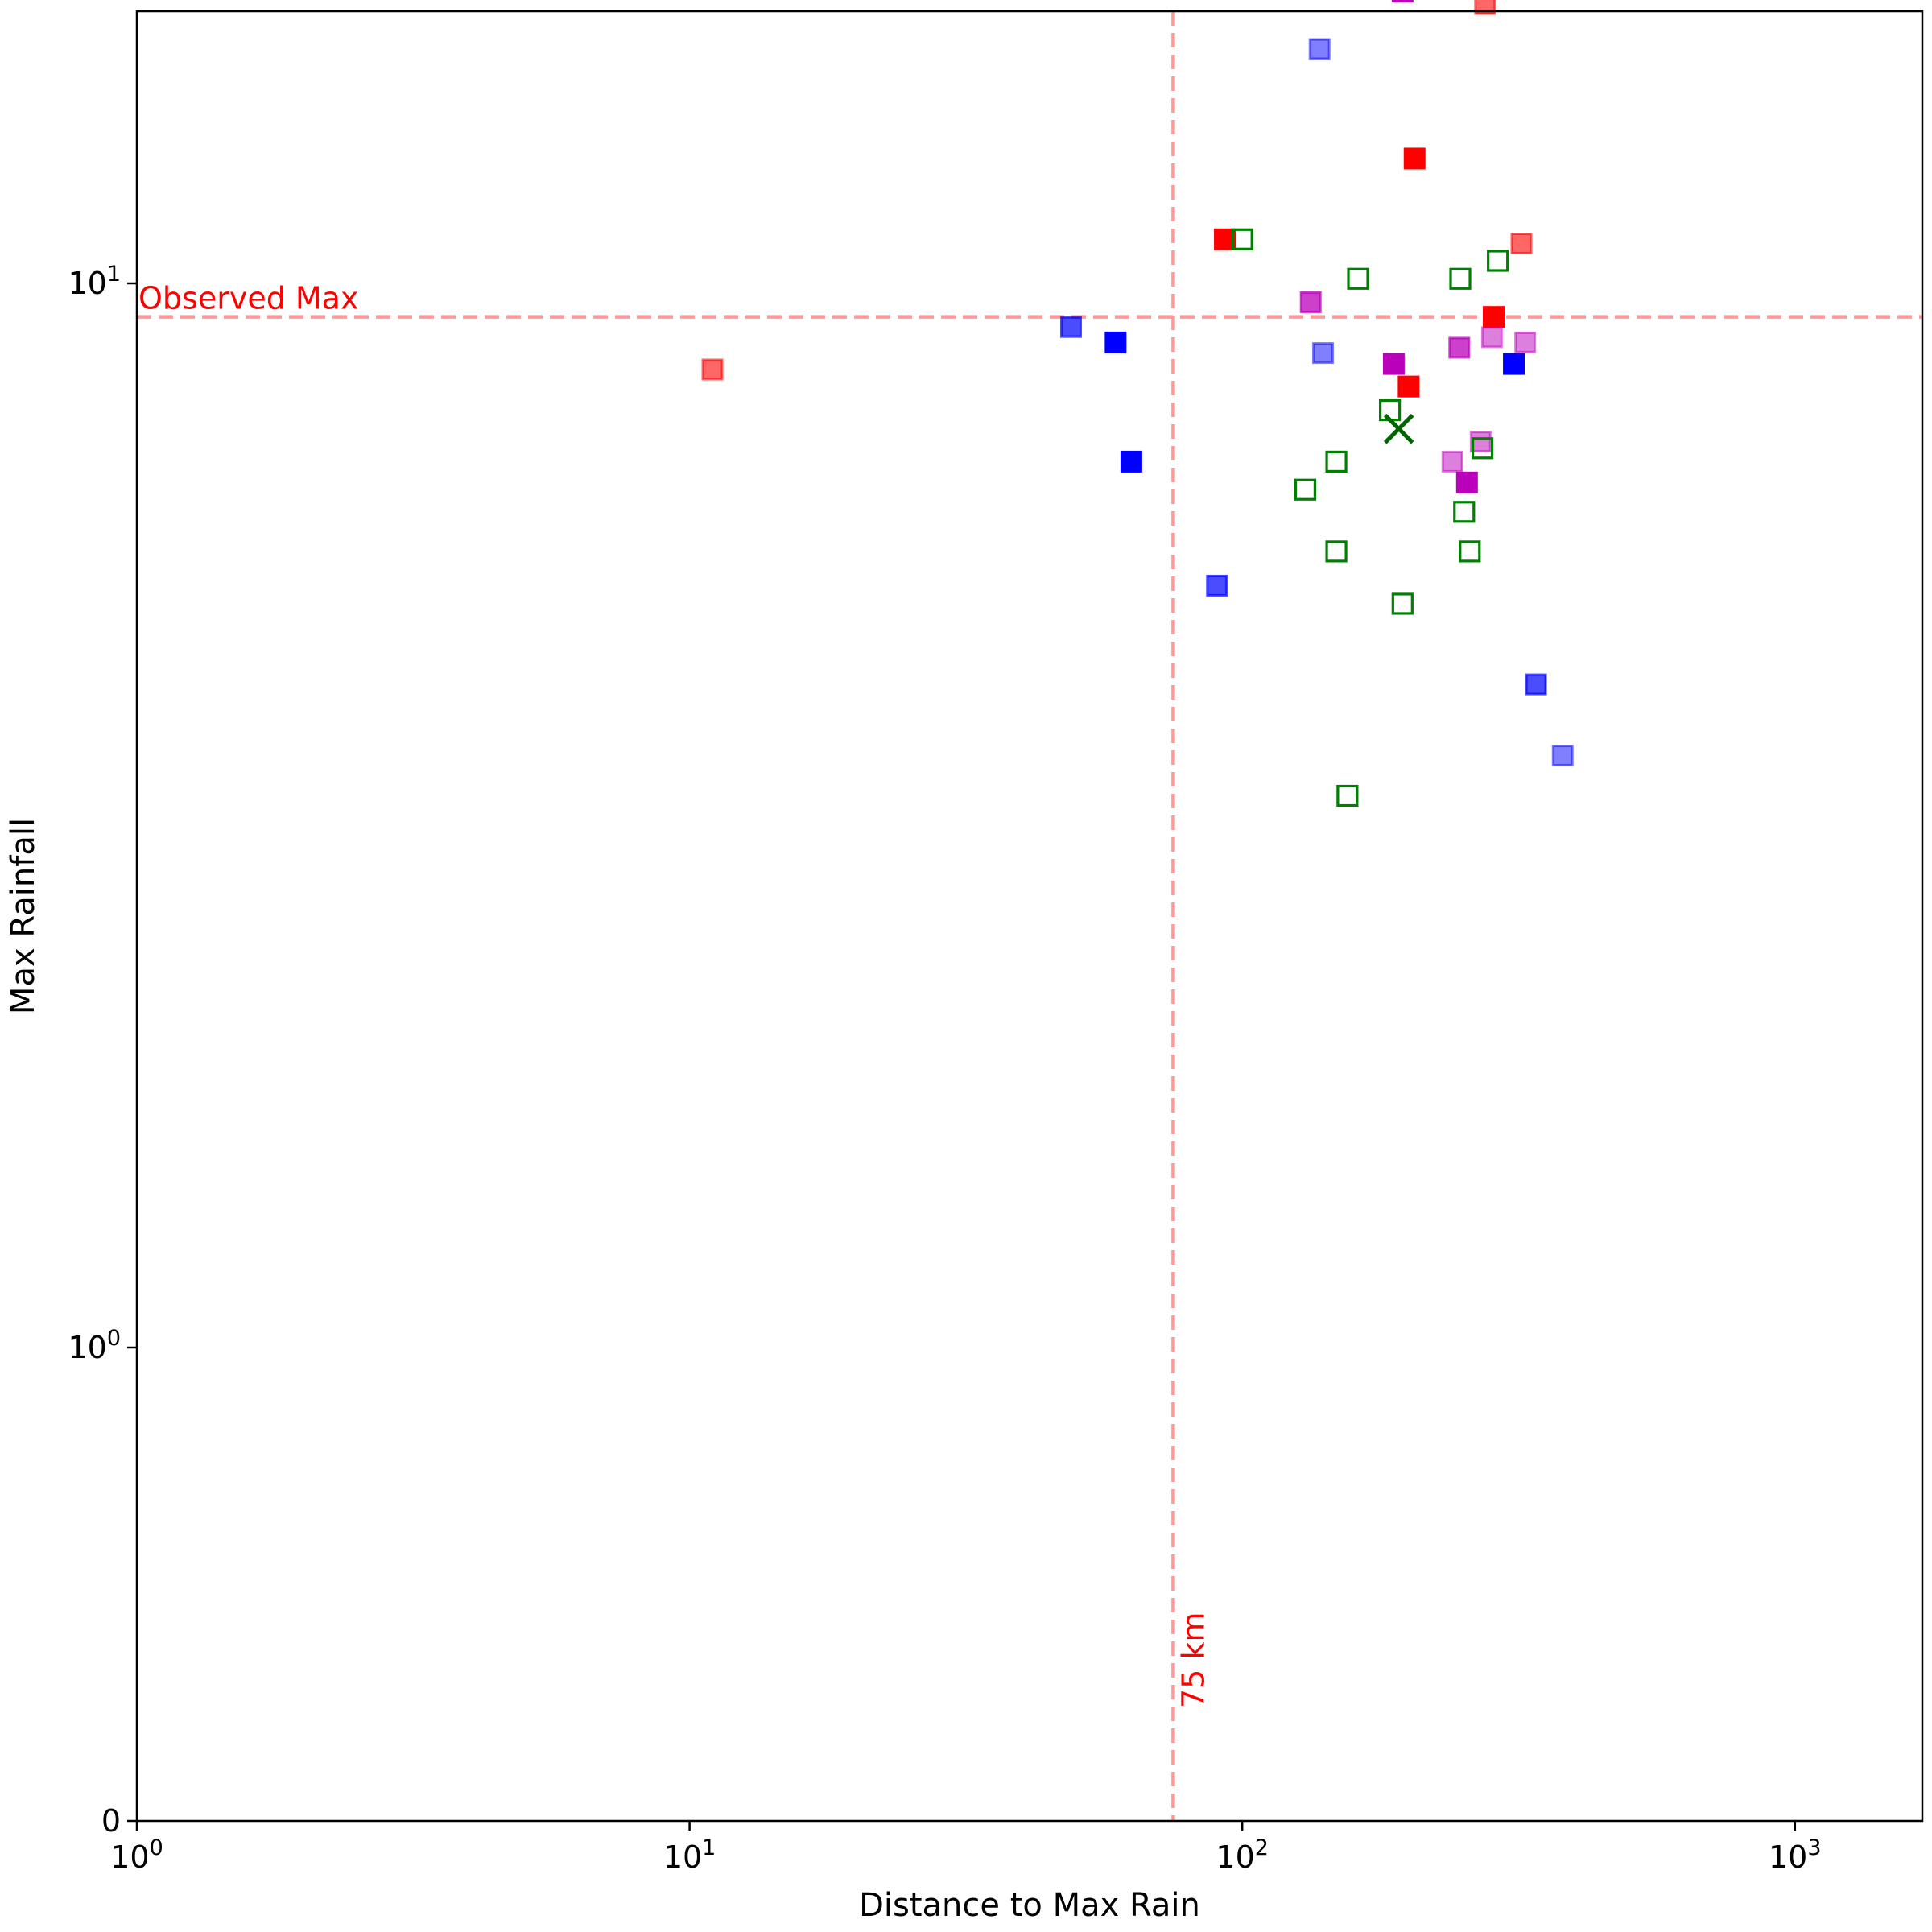  What do you see at coordinates (23, 916) in the screenshot?
I see `y-axis-title: Max Rainfall` at bounding box center [23, 916].